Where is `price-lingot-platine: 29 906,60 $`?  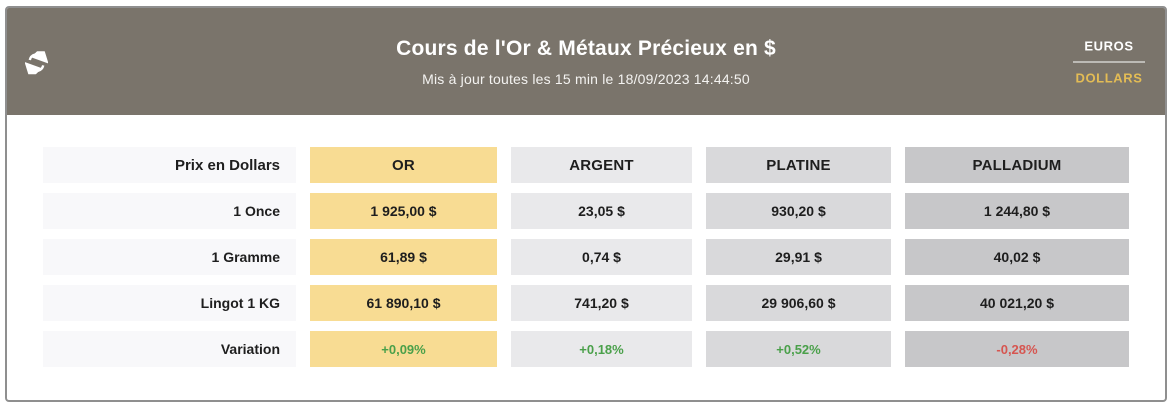
price-lingot-platine: 29 906,60 $ is located at coordinates (798, 303).